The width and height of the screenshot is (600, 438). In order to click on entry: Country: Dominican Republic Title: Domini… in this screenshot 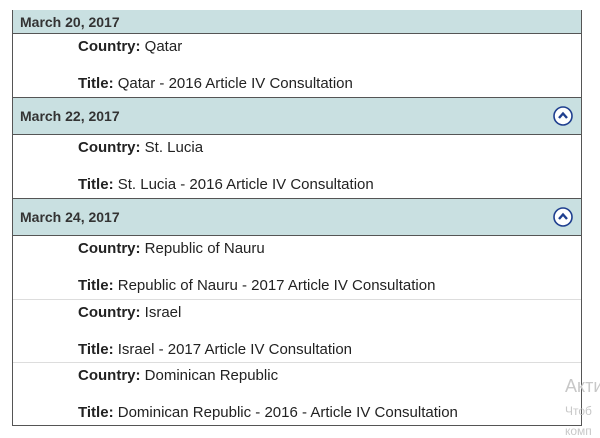, I will do `click(297, 393)`.